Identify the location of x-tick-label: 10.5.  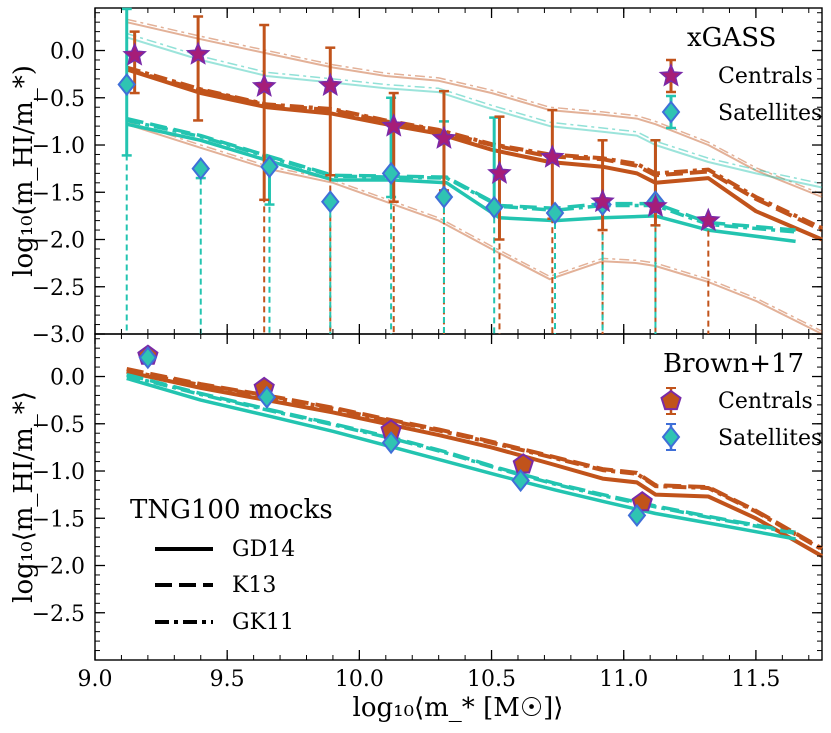
(491, 679).